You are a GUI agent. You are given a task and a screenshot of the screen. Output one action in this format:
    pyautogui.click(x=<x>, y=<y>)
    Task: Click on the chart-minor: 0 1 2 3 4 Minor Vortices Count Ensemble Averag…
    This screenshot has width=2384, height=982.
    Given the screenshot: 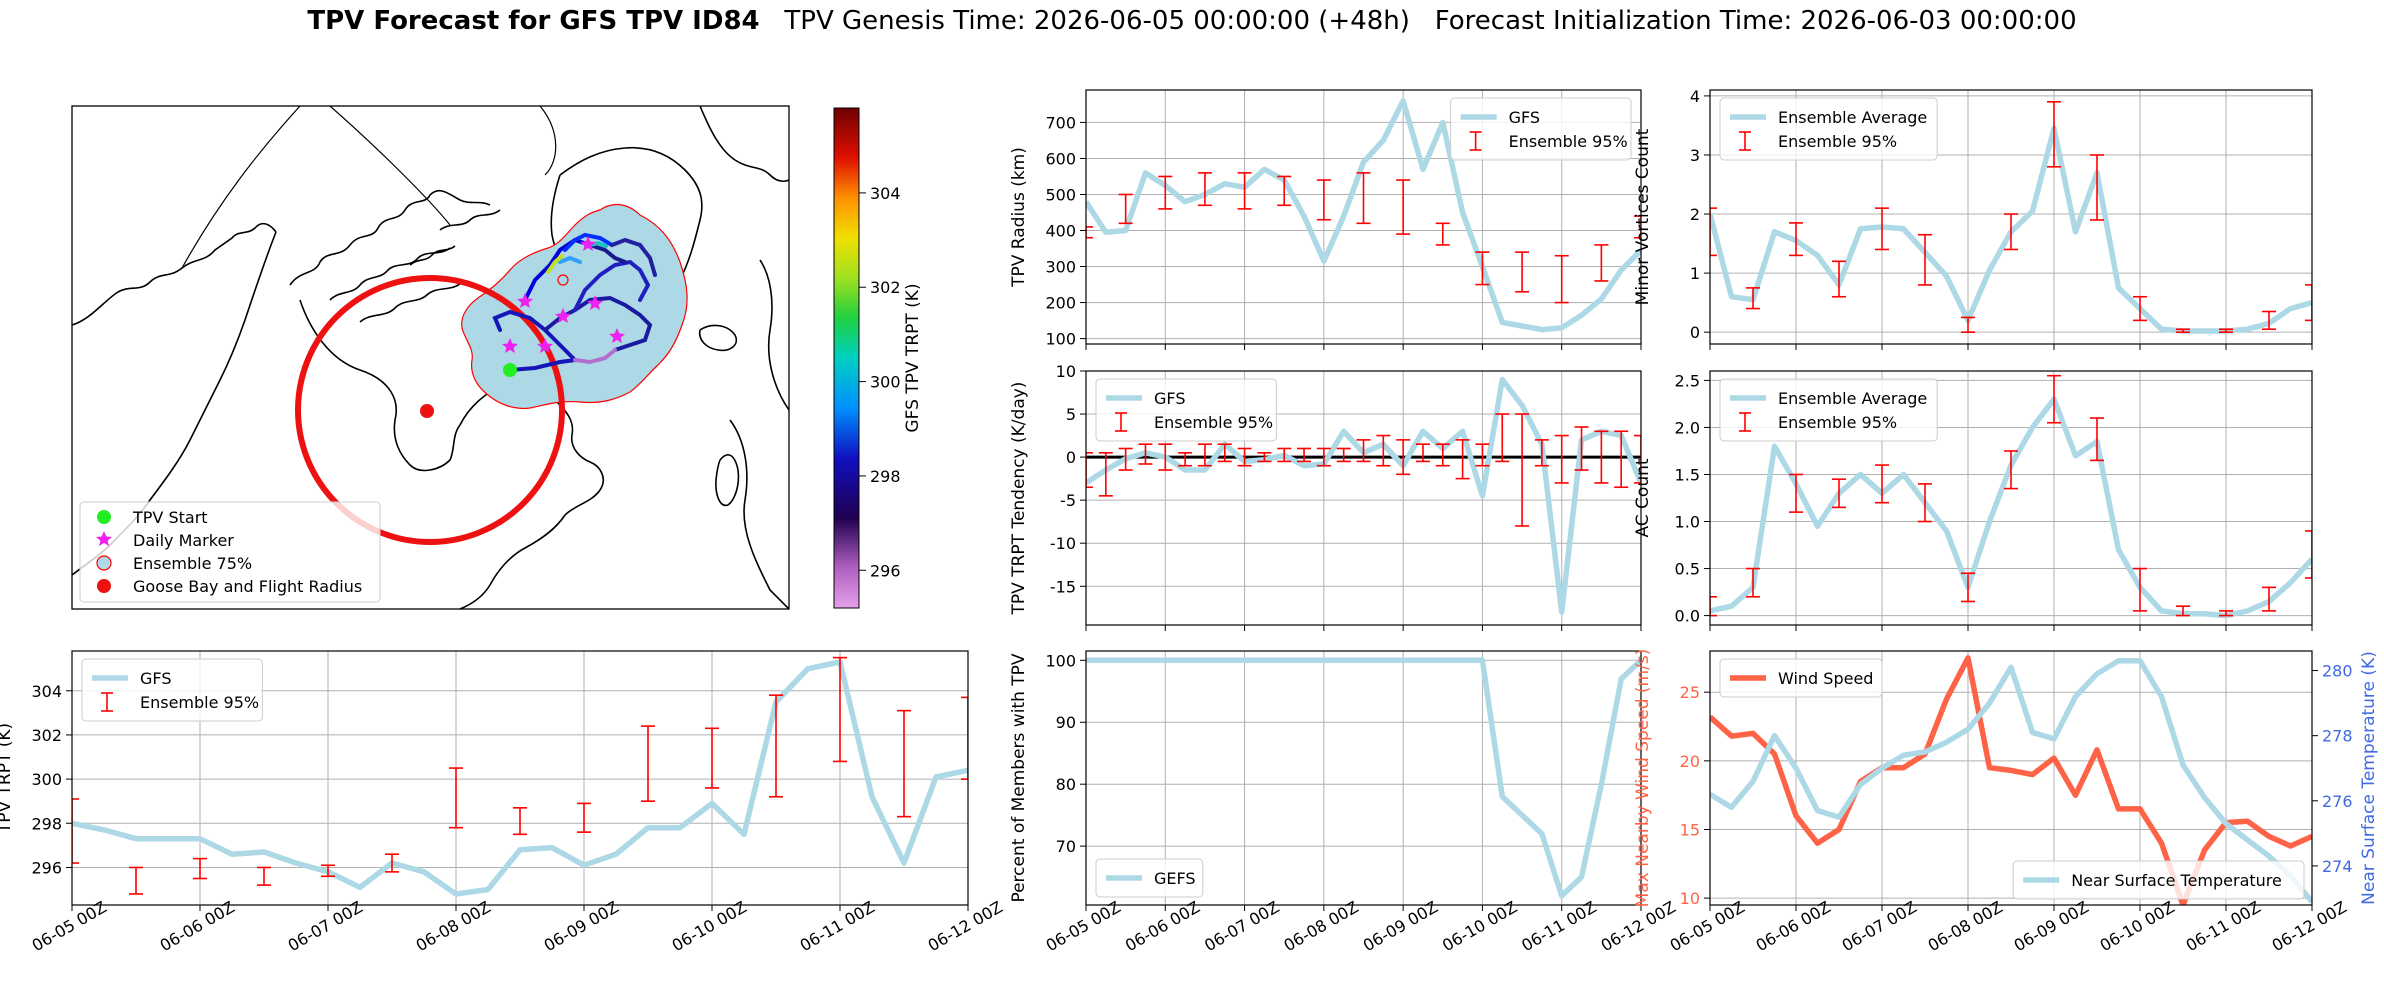 What is the action you would take?
    pyautogui.click(x=1973, y=218)
    